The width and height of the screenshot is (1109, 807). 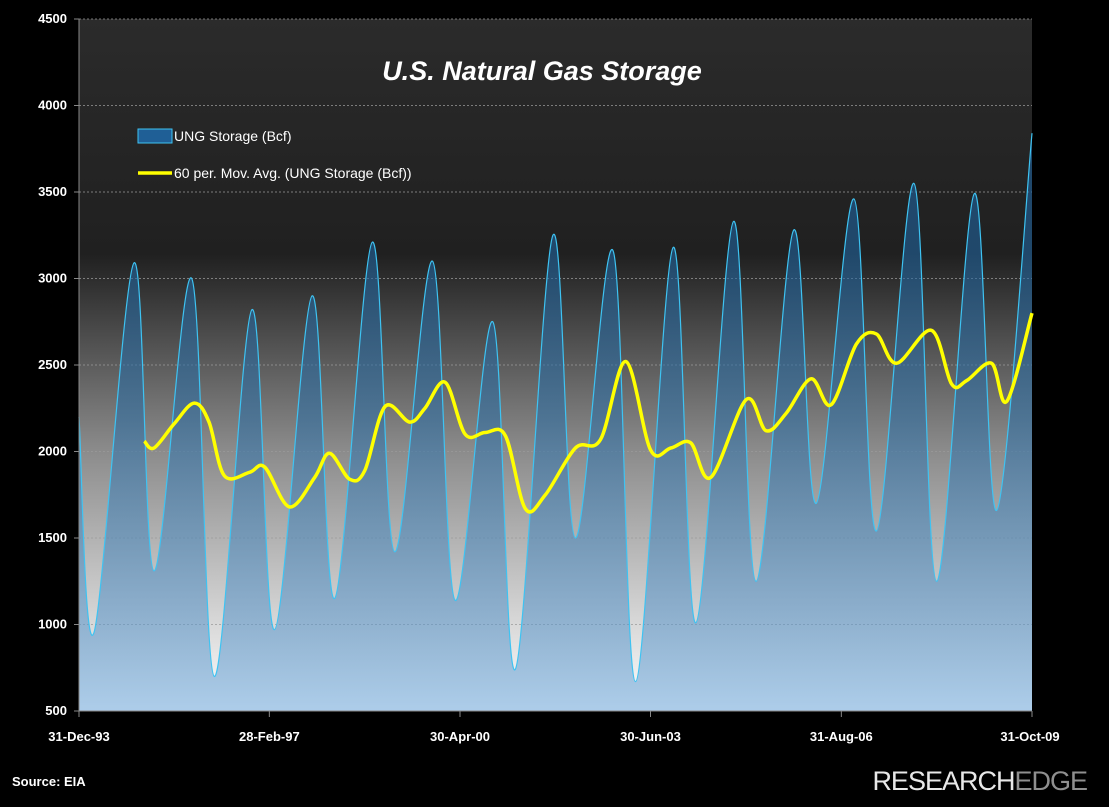 What do you see at coordinates (155, 136) in the screenshot?
I see `legend-swatch-storage` at bounding box center [155, 136].